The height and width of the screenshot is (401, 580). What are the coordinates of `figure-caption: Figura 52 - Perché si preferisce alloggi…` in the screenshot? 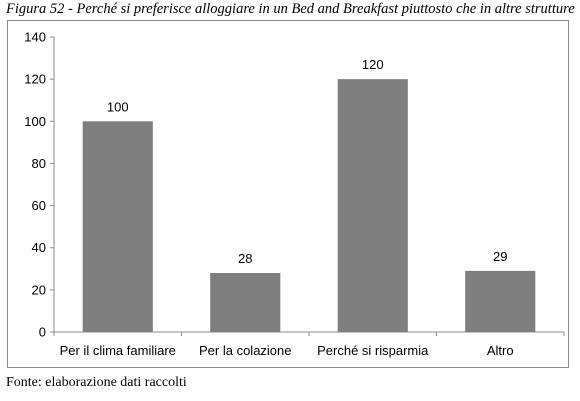 It's located at (290, 9).